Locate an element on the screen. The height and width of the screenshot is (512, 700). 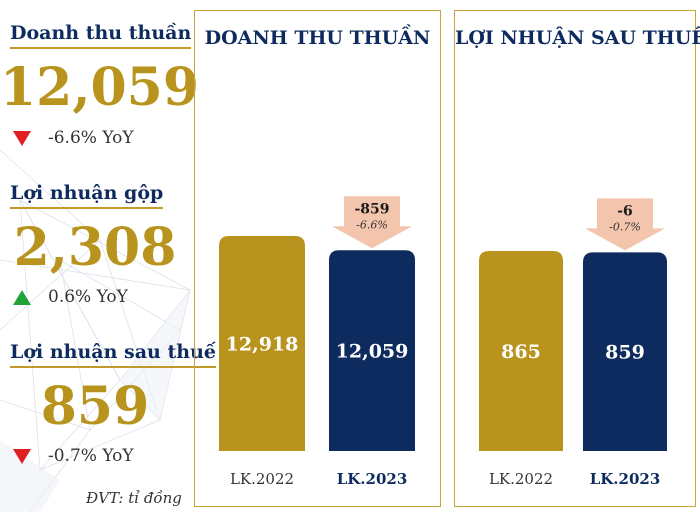
unit-note: ĐVT: tỉ đồng is located at coordinates (134, 498).